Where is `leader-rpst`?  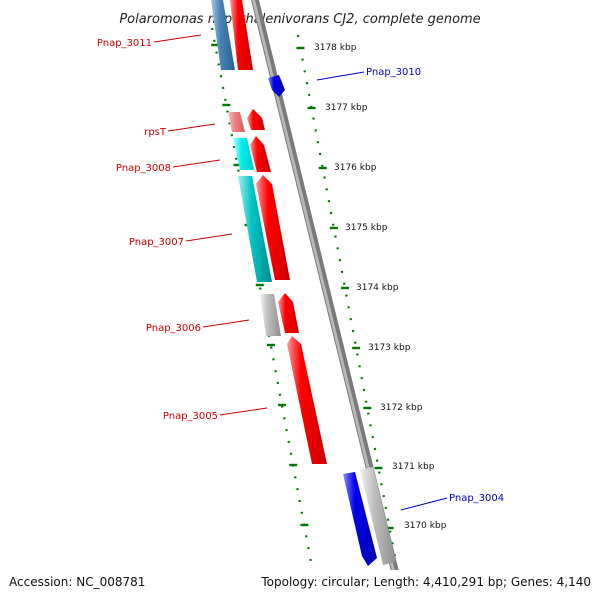 leader-rpst is located at coordinates (191, 127).